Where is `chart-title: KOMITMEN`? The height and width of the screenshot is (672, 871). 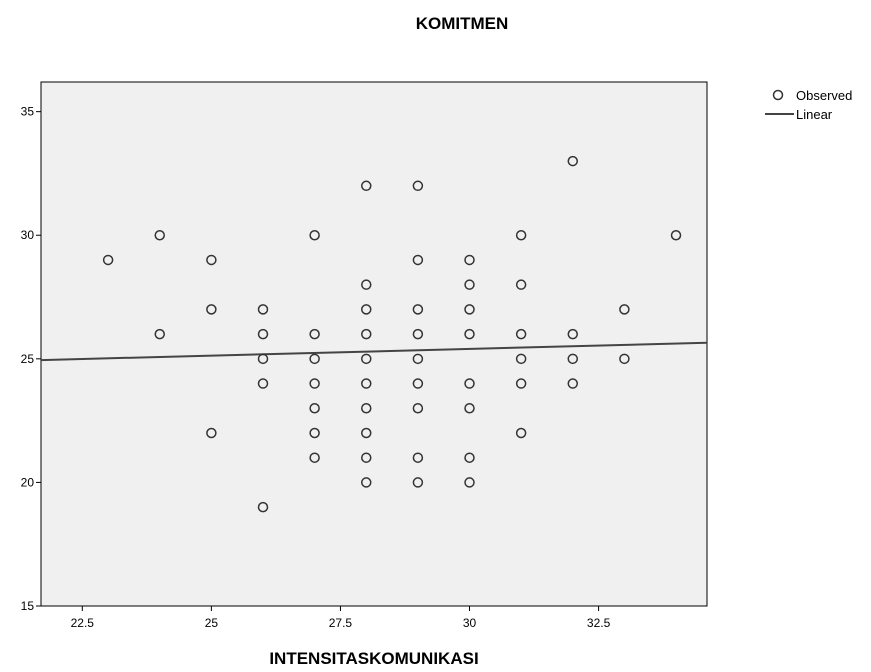
chart-title: KOMITMEN is located at coordinates (462, 23).